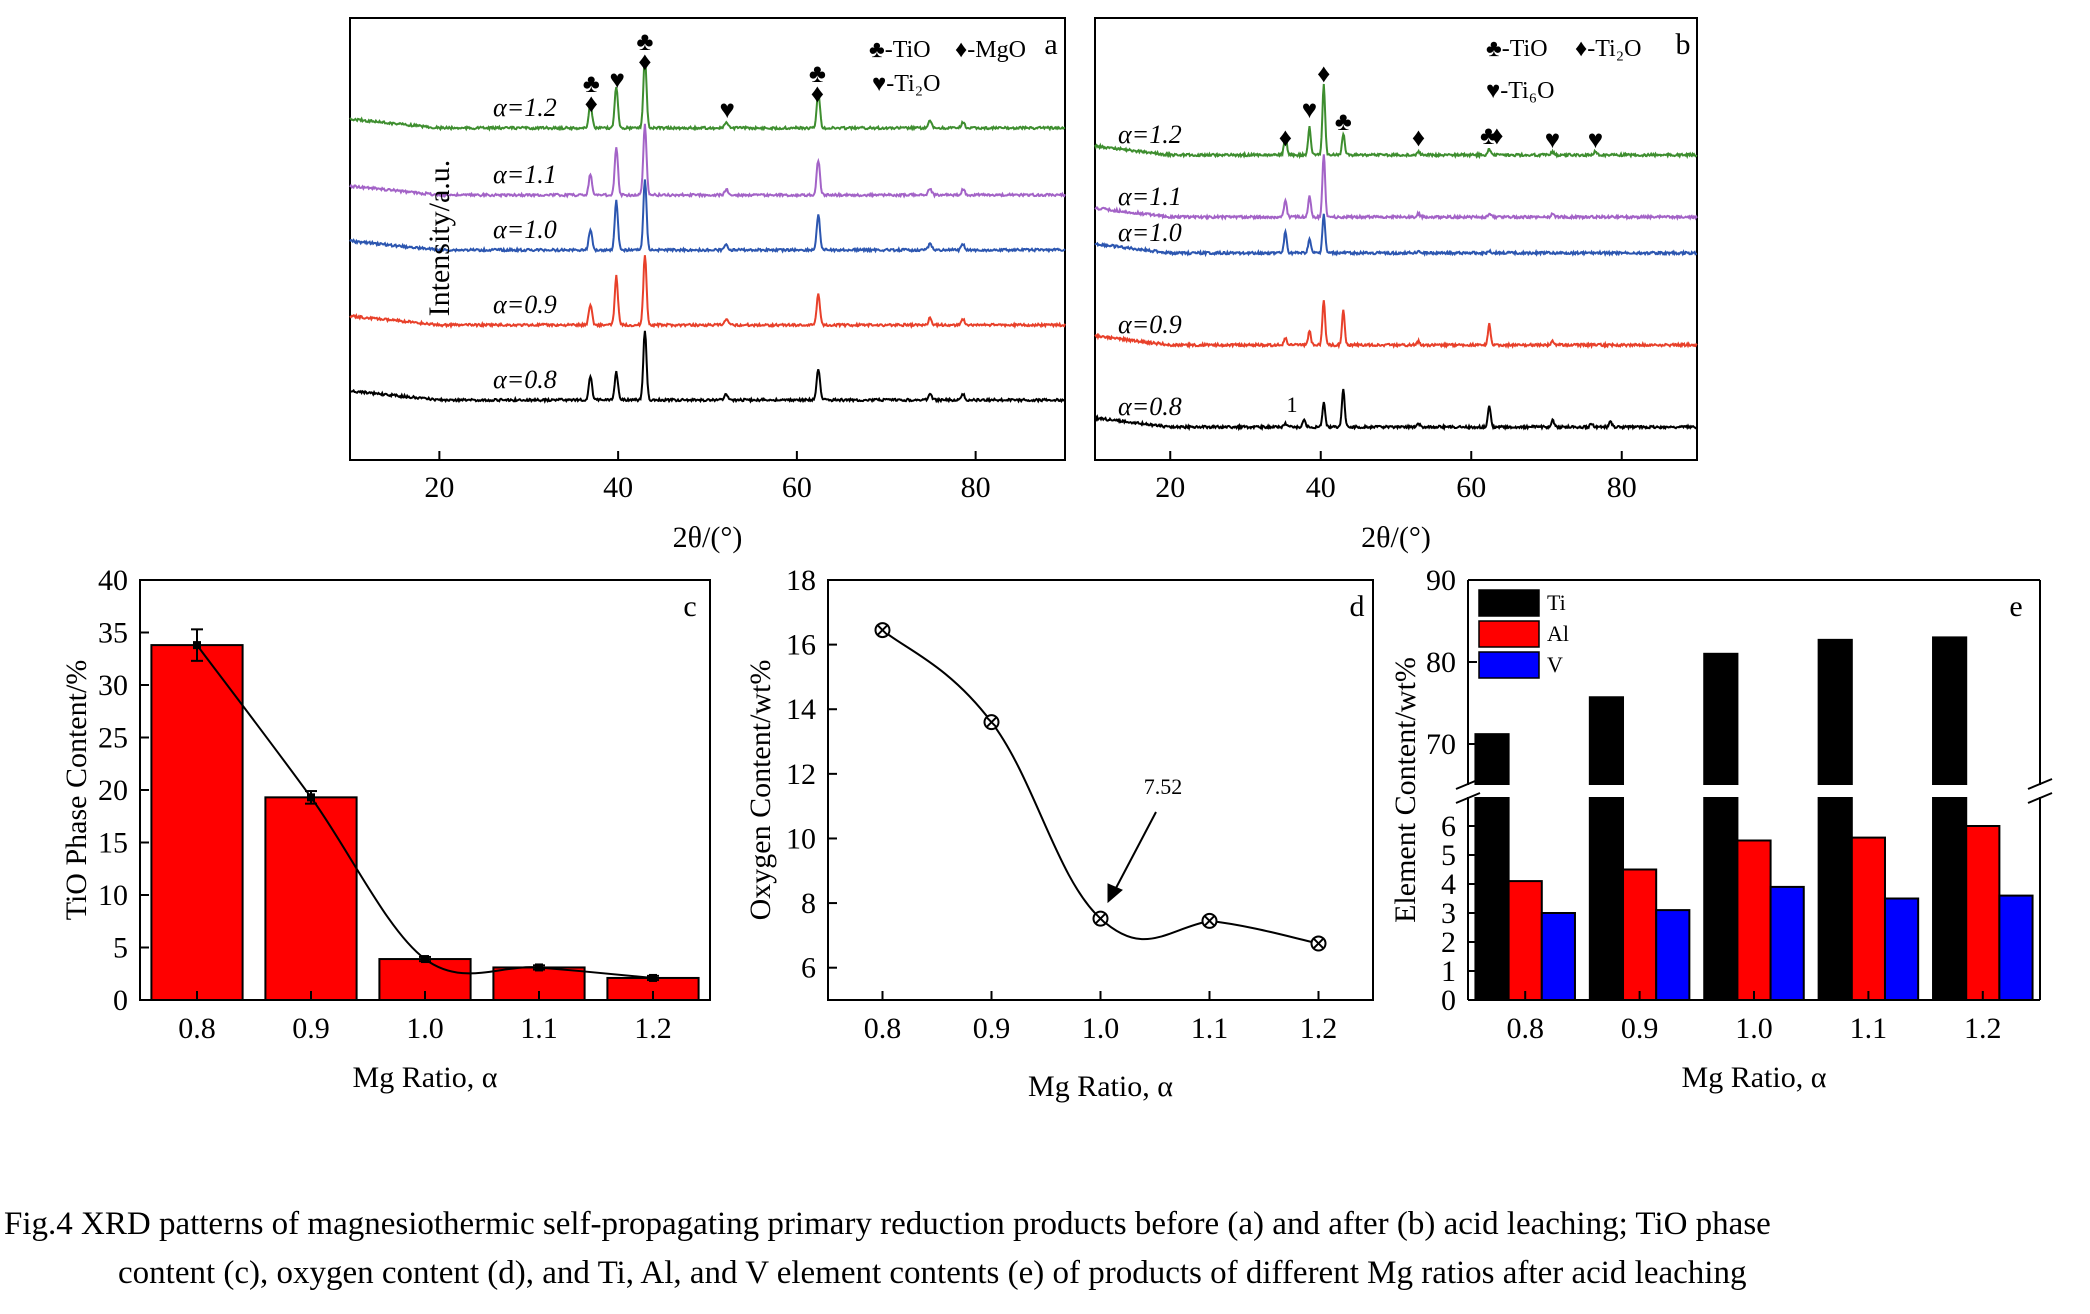  Describe the element at coordinates (1150, 232) in the screenshot. I see `panel-b-trace-label: α=1.0` at that location.